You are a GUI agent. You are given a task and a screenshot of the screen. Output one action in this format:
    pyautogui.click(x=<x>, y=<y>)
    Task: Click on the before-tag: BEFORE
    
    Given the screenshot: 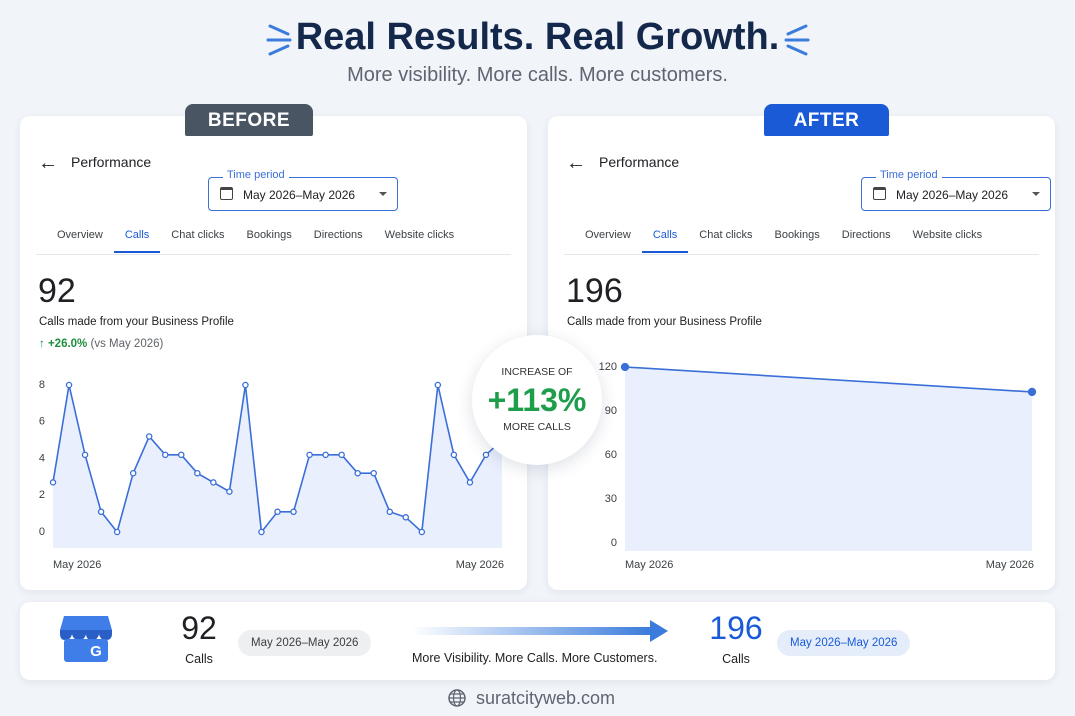 What is the action you would take?
    pyautogui.click(x=249, y=120)
    